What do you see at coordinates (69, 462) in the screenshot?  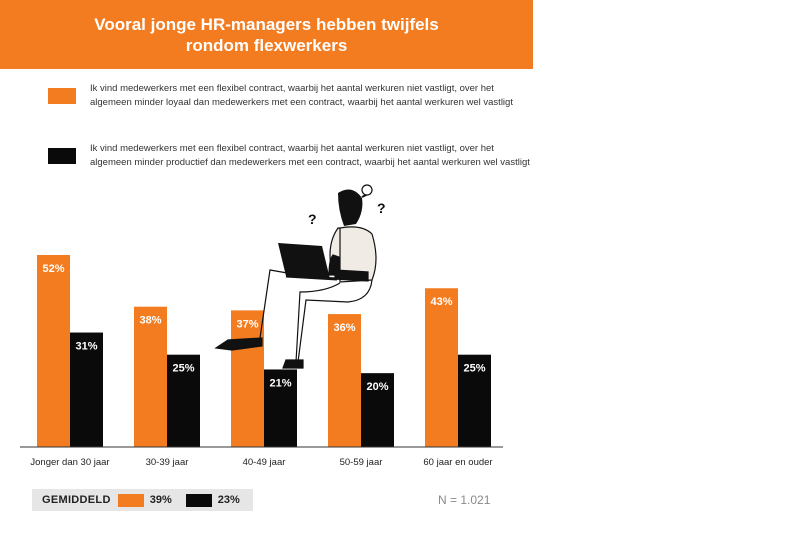 I see `x-tick-label-0: Jonger dan 30 jaar` at bounding box center [69, 462].